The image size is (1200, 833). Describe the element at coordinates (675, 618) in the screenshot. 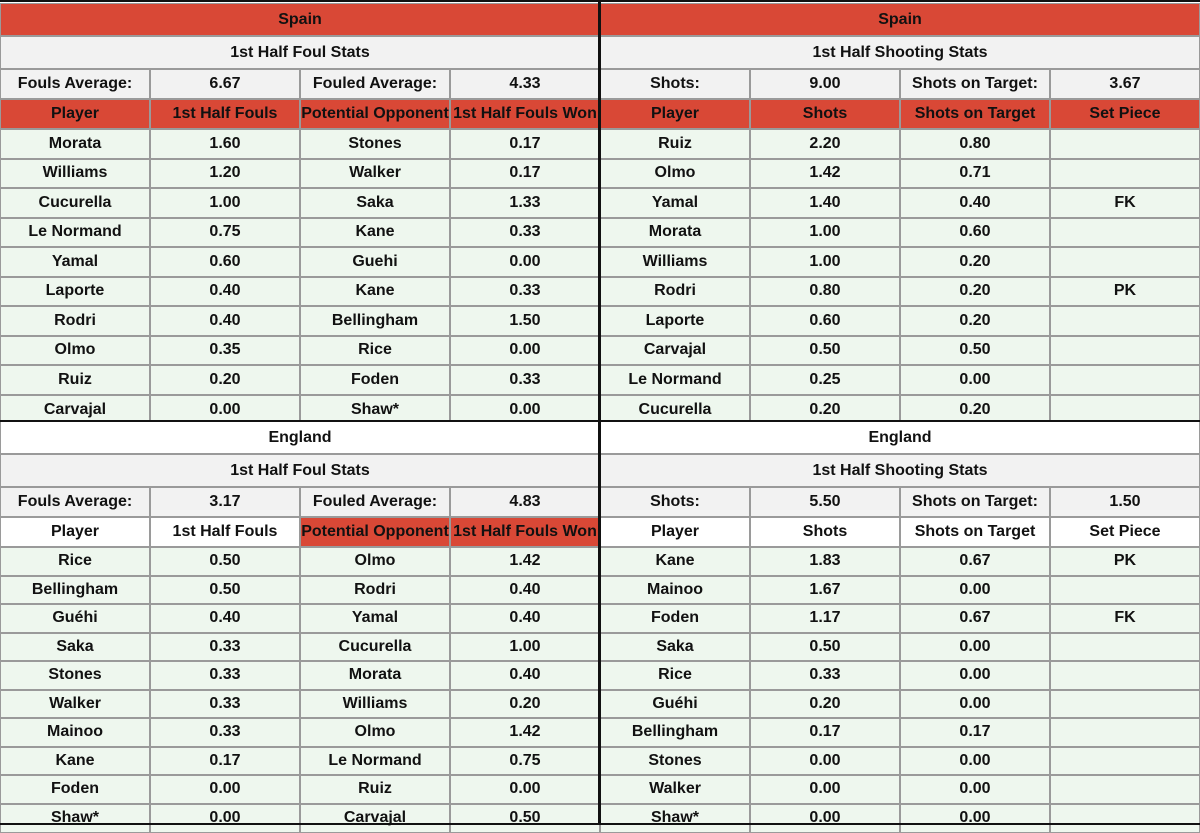

I see `england-shooting-table-cell: Foden` at that location.